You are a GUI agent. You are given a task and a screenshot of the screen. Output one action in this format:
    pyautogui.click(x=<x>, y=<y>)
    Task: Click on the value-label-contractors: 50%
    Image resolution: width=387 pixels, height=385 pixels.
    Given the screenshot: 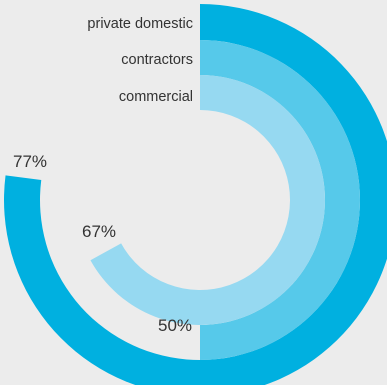 What is the action you would take?
    pyautogui.click(x=175, y=325)
    